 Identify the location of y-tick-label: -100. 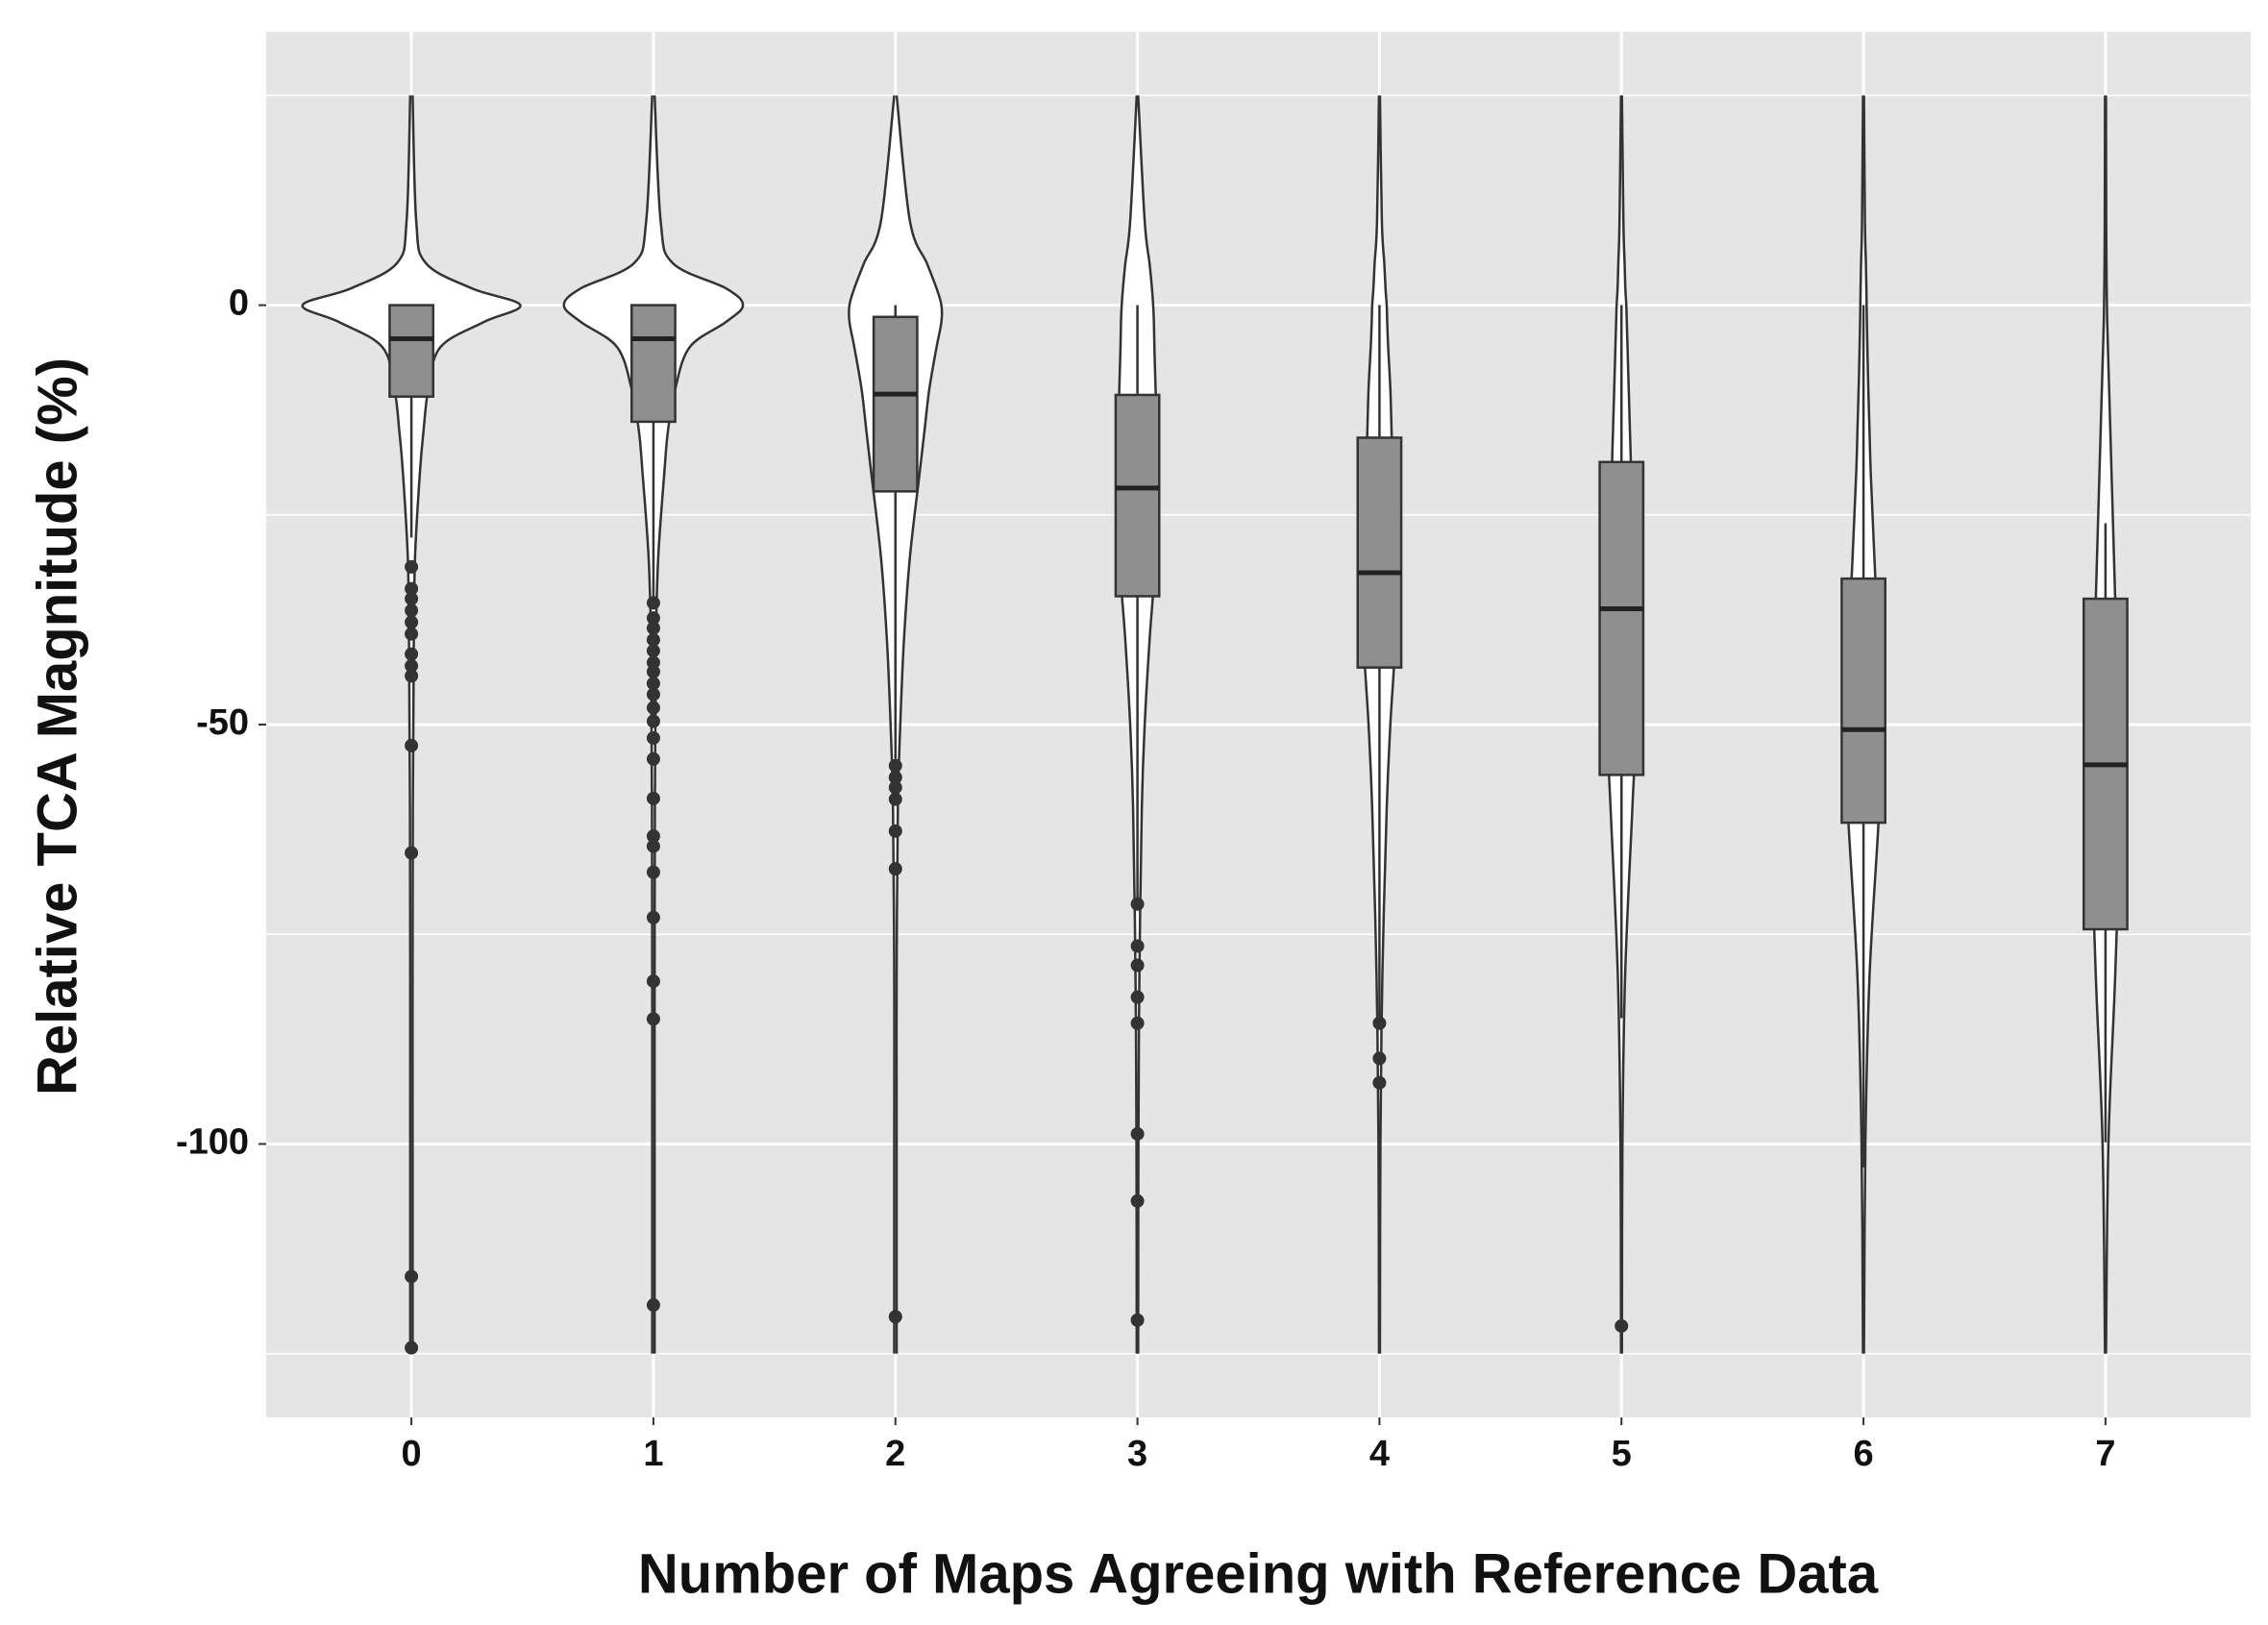
(212, 1142).